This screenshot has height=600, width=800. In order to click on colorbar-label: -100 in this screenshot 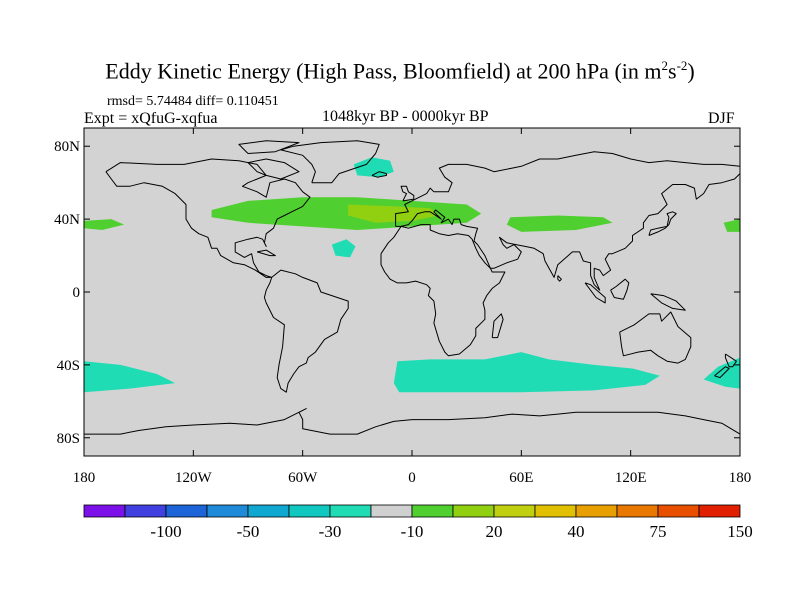, I will do `click(165, 531)`.